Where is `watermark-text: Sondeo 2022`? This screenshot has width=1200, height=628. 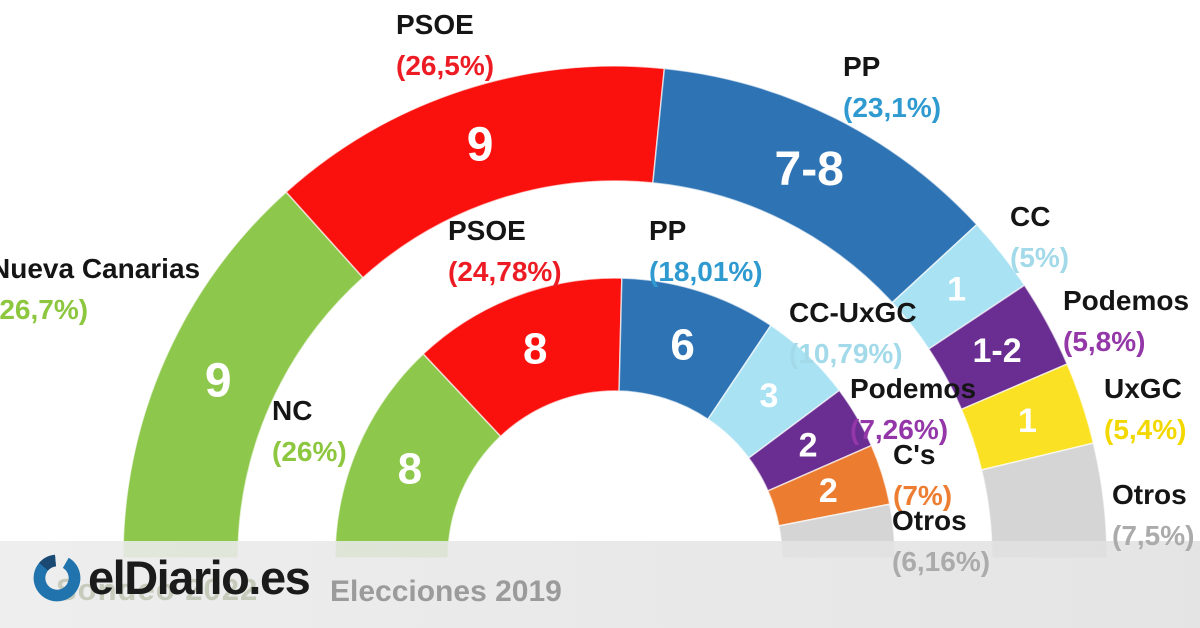 watermark-text: Sondeo 2022 is located at coordinates (157, 589).